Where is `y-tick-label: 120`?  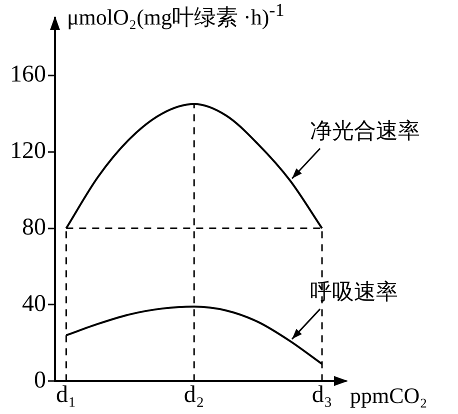 y-tick-label: 120 is located at coordinates (28, 151).